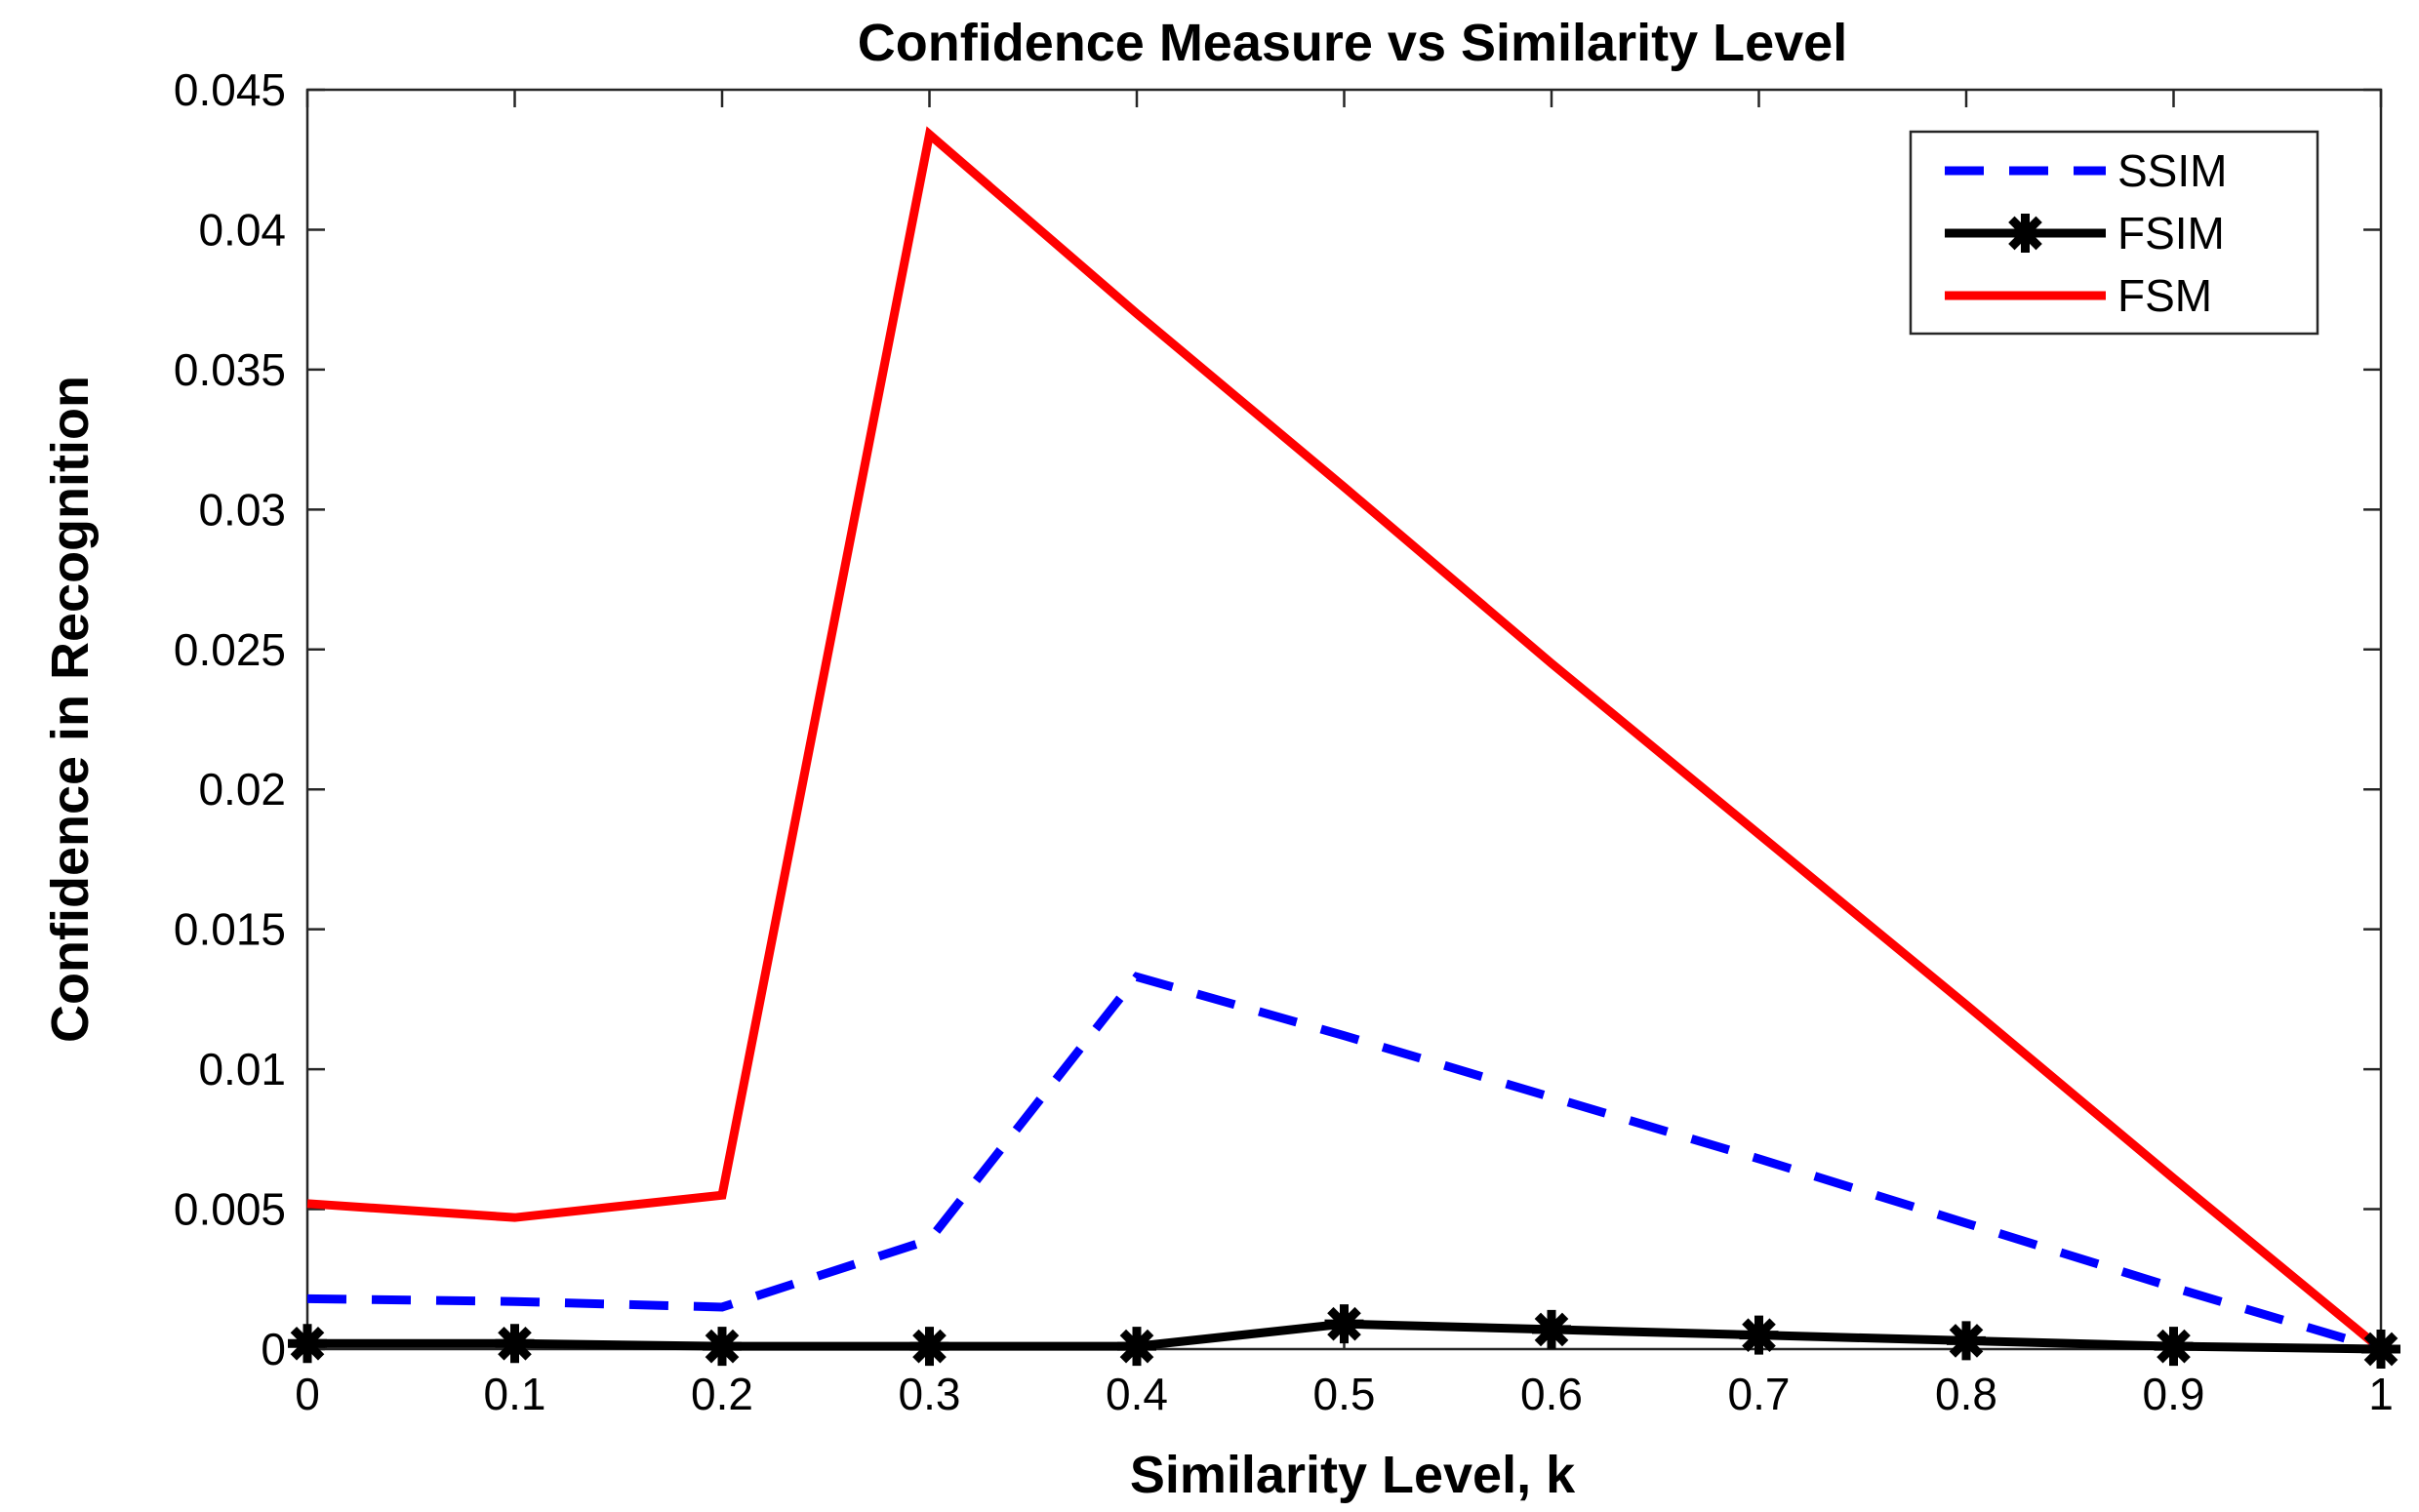 This screenshot has width=2419, height=1512. Describe the element at coordinates (930, 1394) in the screenshot. I see `x-tick-label: 0.3` at that location.